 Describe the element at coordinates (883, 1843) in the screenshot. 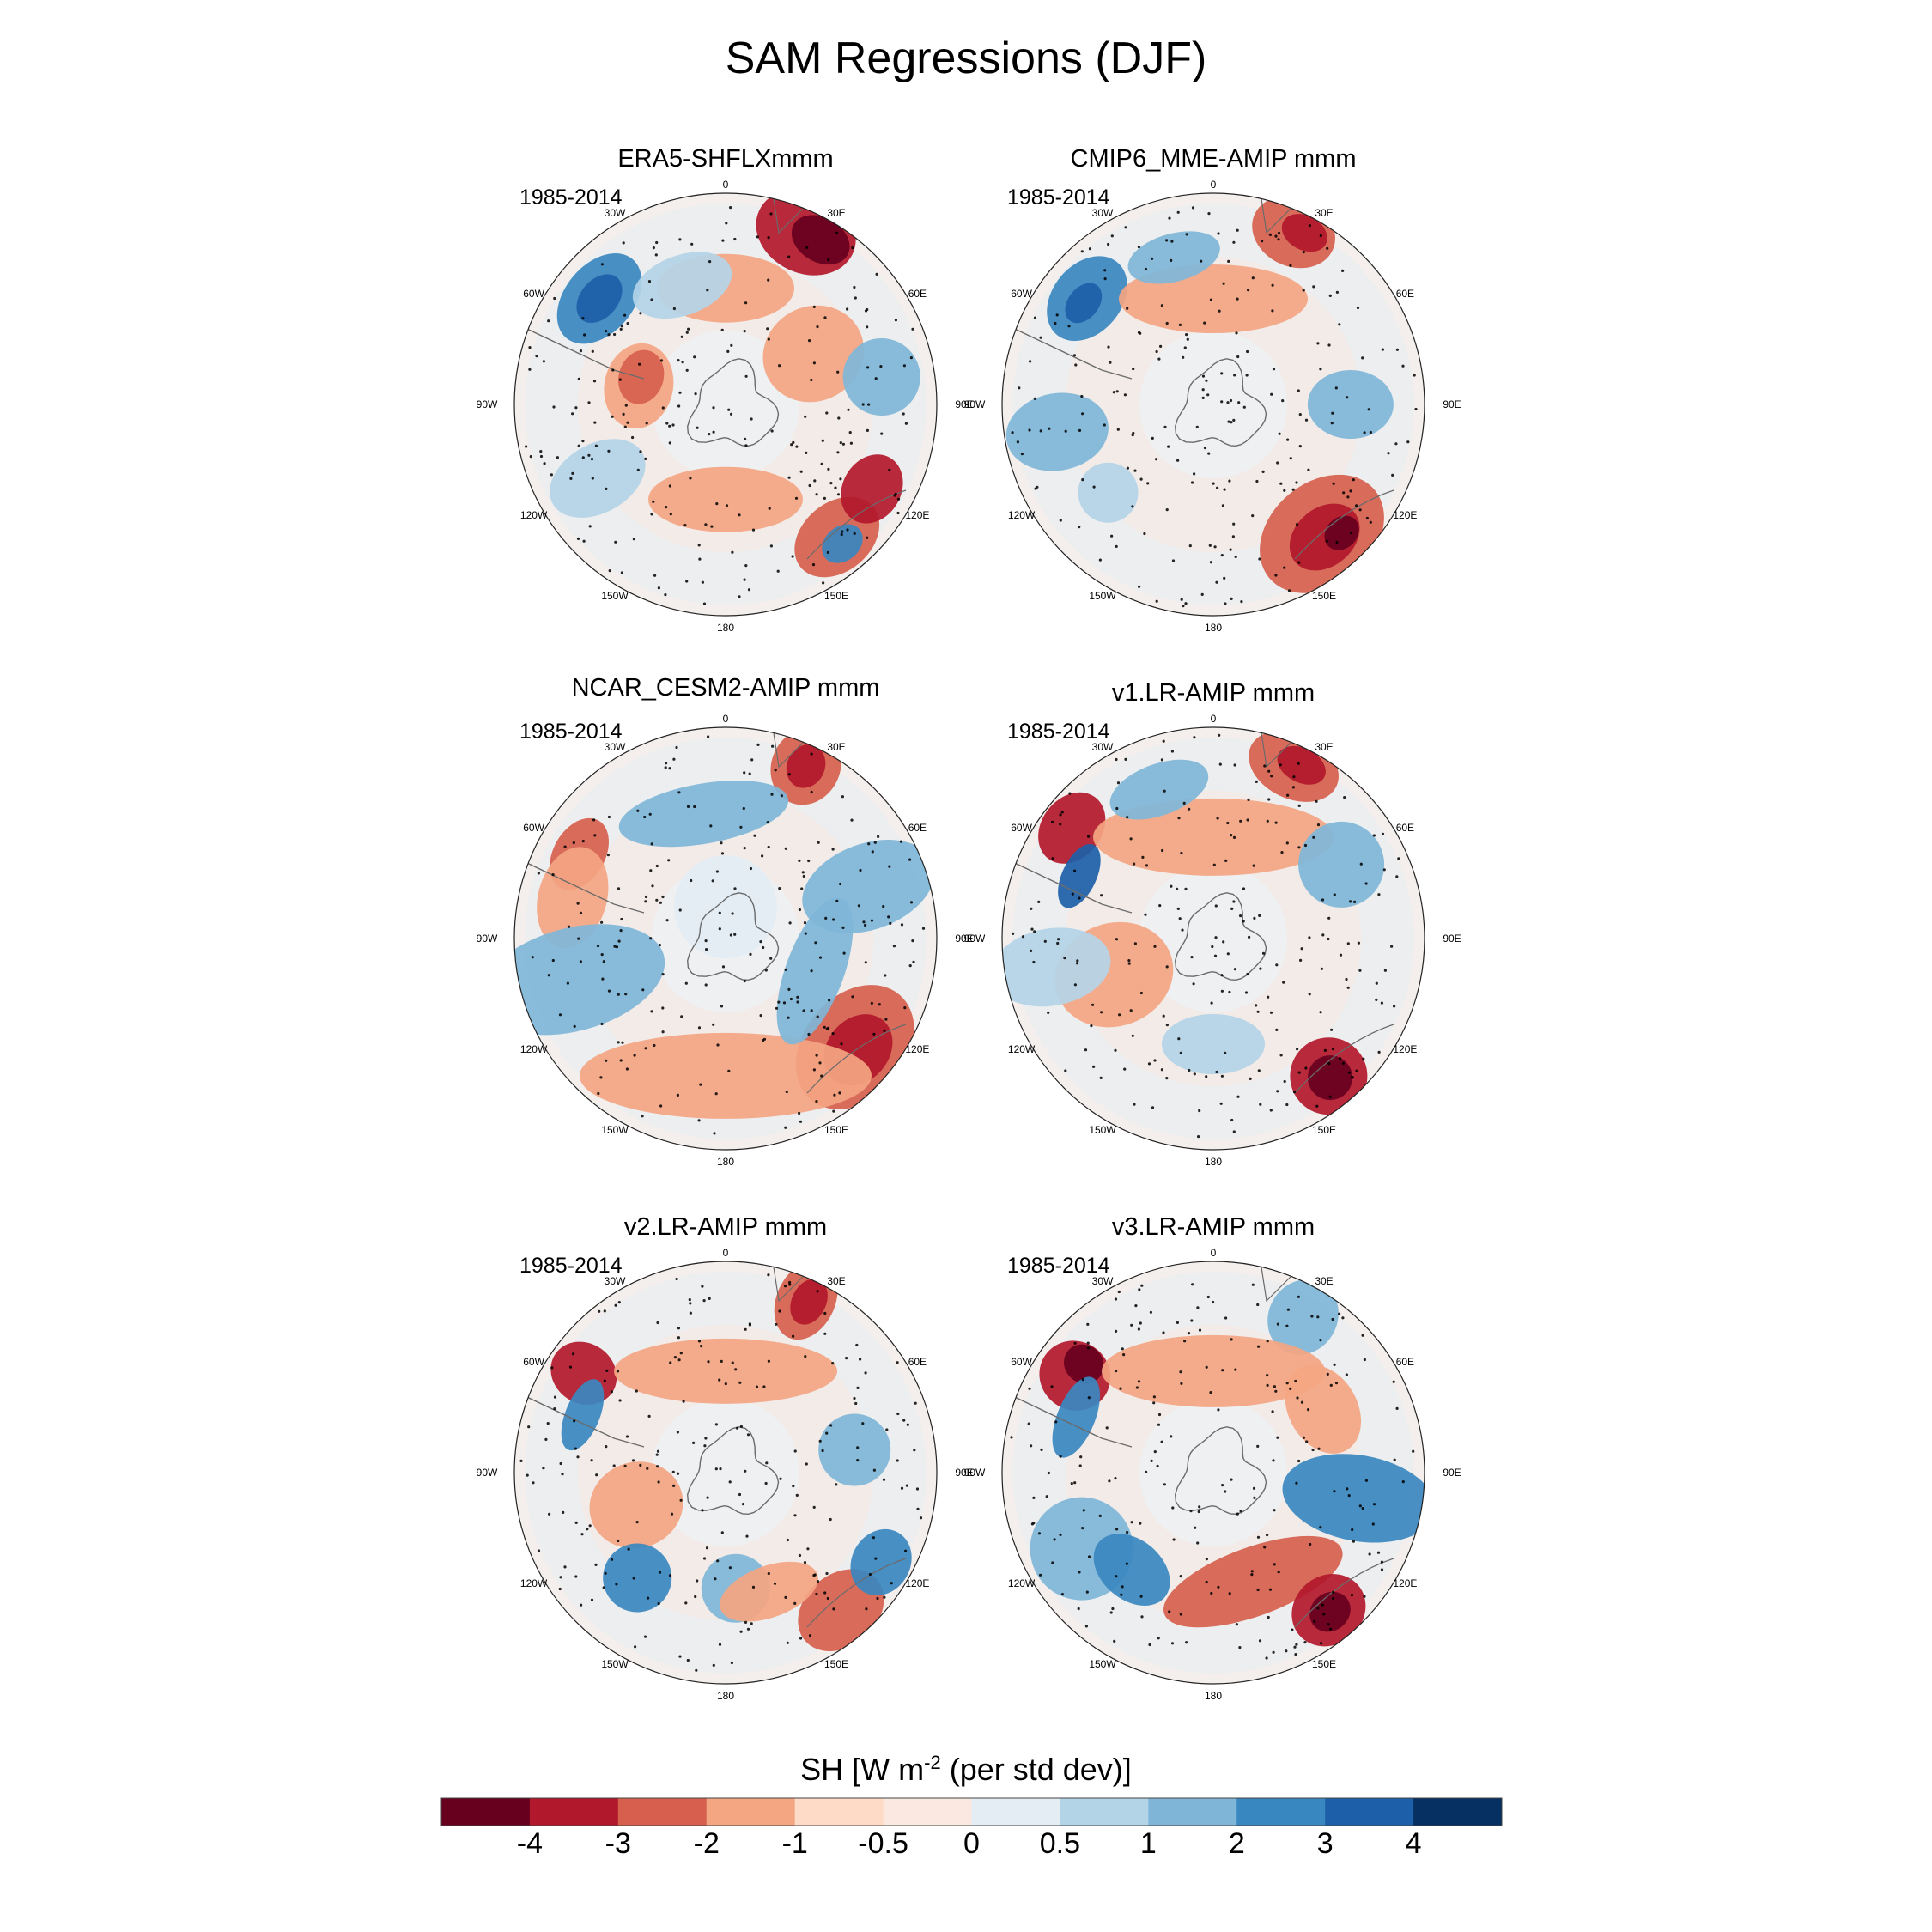

I see `colorbar-tick-label: -0.5` at that location.